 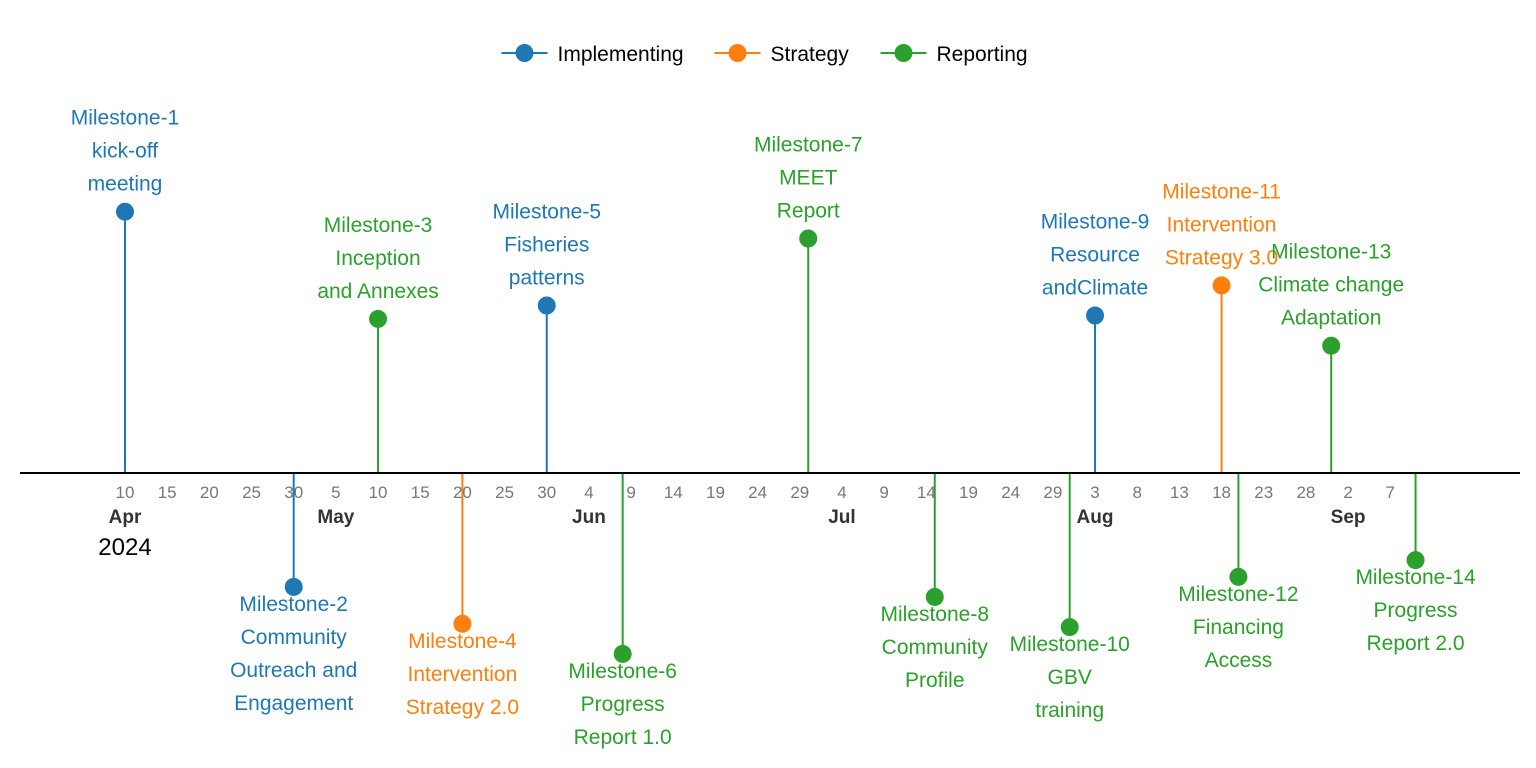 I want to click on milestone-7-label-line-2: MEET, so click(x=808, y=178).